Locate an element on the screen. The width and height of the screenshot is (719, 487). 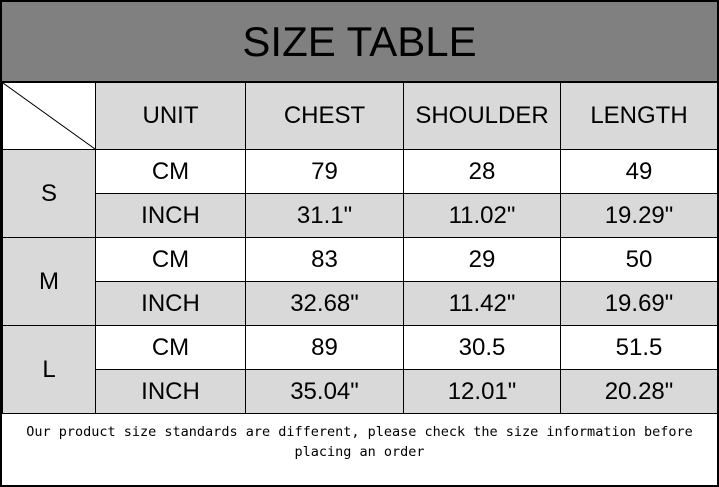
header-shoulder: SHOULDER is located at coordinates (482, 116).